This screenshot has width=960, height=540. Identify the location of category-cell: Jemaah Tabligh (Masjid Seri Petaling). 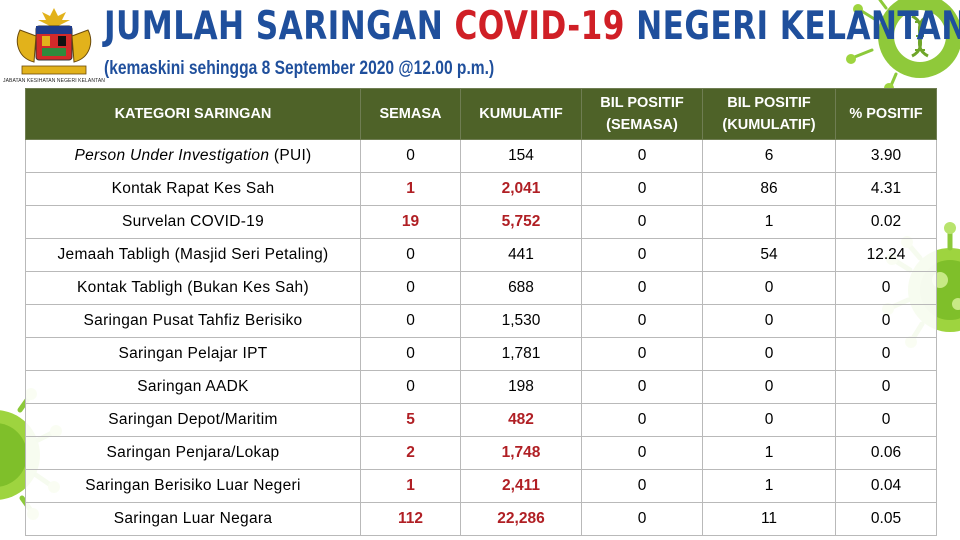
(193, 255).